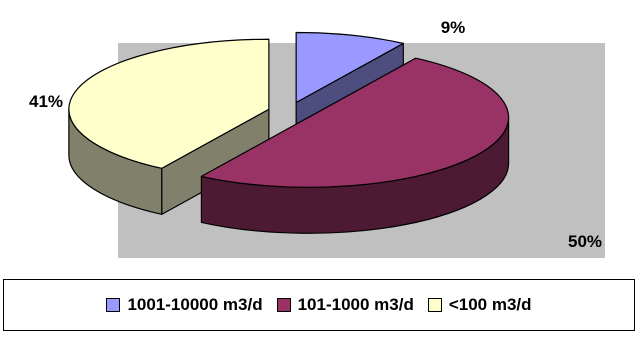  What do you see at coordinates (46, 101) in the screenshot?
I see `data-label-lt-100: 41%` at bounding box center [46, 101].